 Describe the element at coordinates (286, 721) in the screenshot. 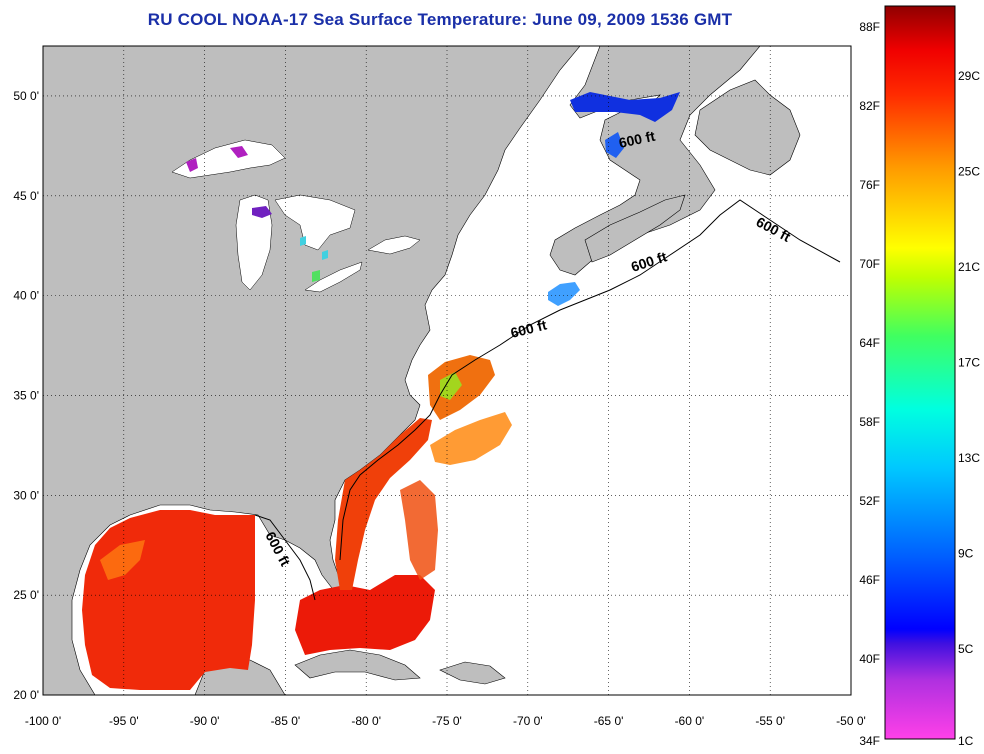

I see `lon-tick-label: -85 0'` at that location.